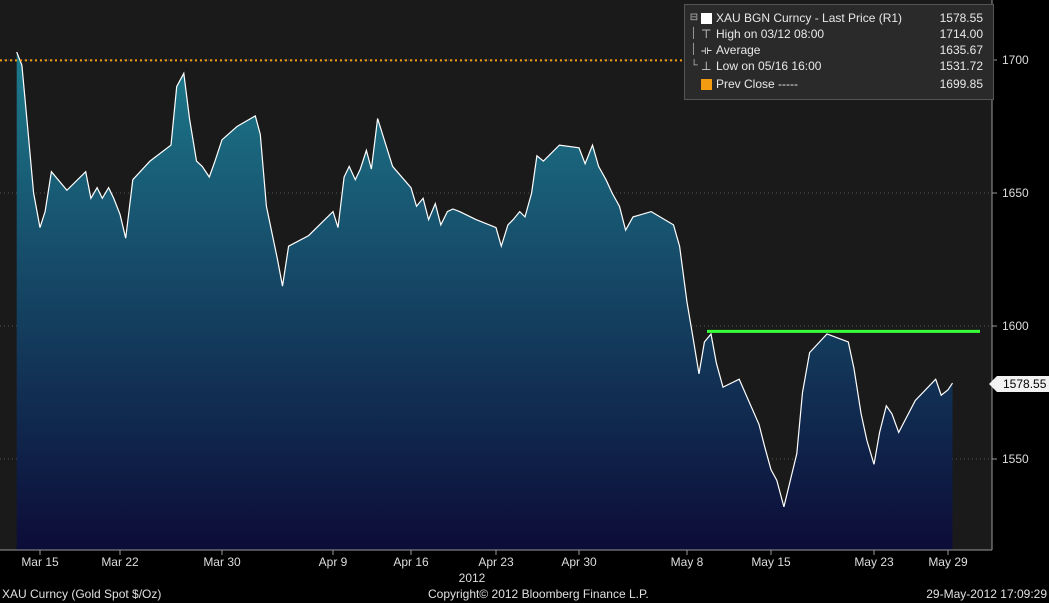  What do you see at coordinates (1015, 459) in the screenshot?
I see `y-tick-label: 1550` at bounding box center [1015, 459].